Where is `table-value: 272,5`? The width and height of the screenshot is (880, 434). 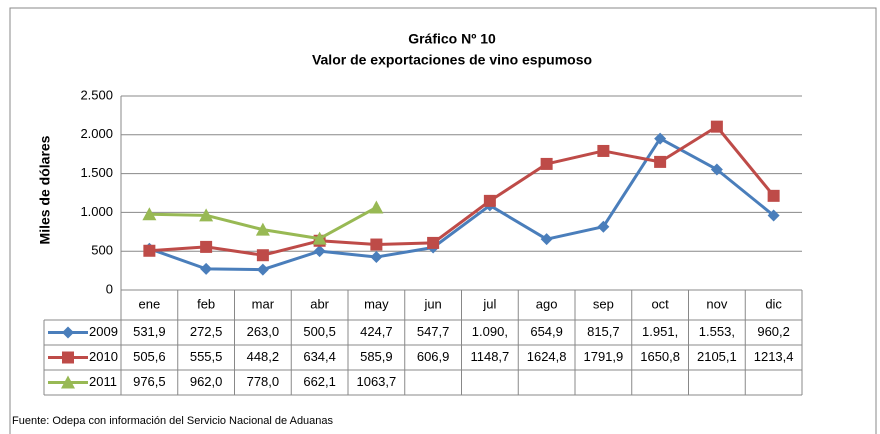 table-value: 272,5 is located at coordinates (206, 331).